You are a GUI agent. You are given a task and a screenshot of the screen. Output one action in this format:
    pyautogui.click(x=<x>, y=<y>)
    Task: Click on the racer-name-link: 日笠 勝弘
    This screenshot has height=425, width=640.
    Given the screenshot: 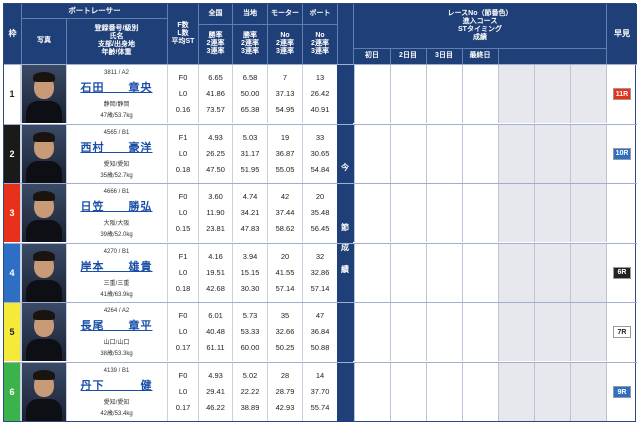 What is the action you would take?
    pyautogui.click(x=116, y=207)
    